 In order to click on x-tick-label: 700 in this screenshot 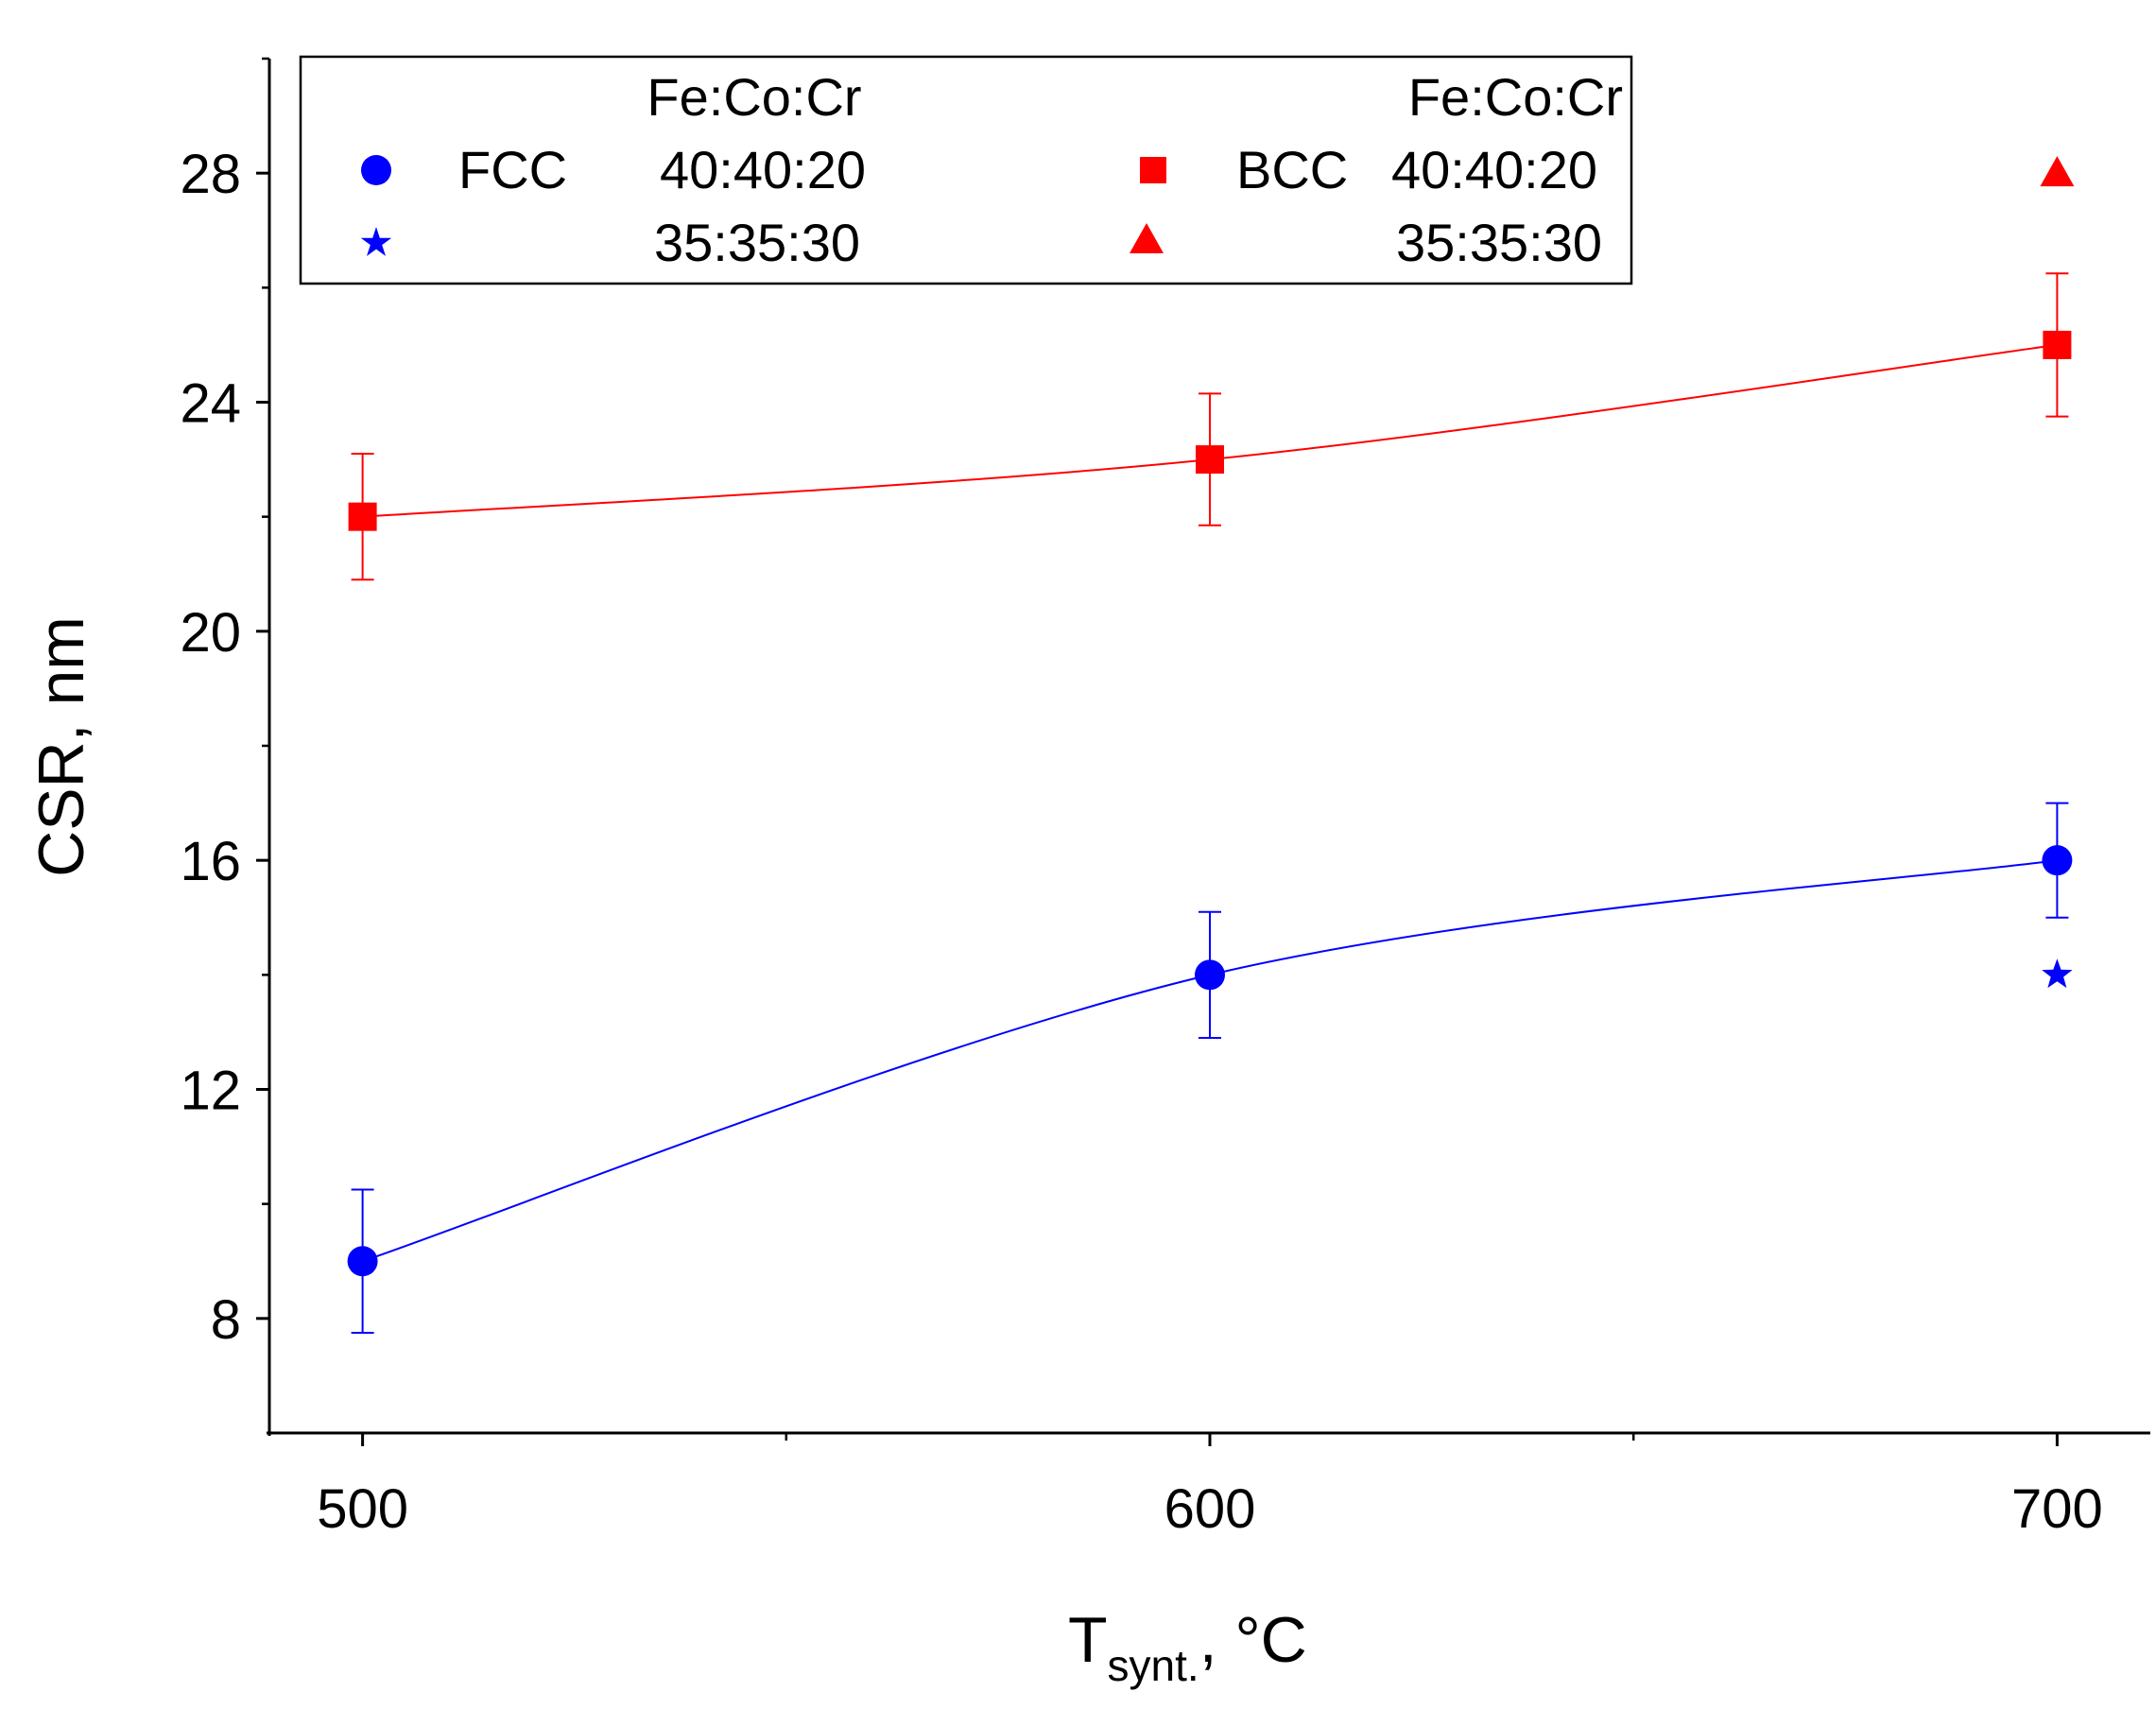, I will do `click(2057, 1509)`.